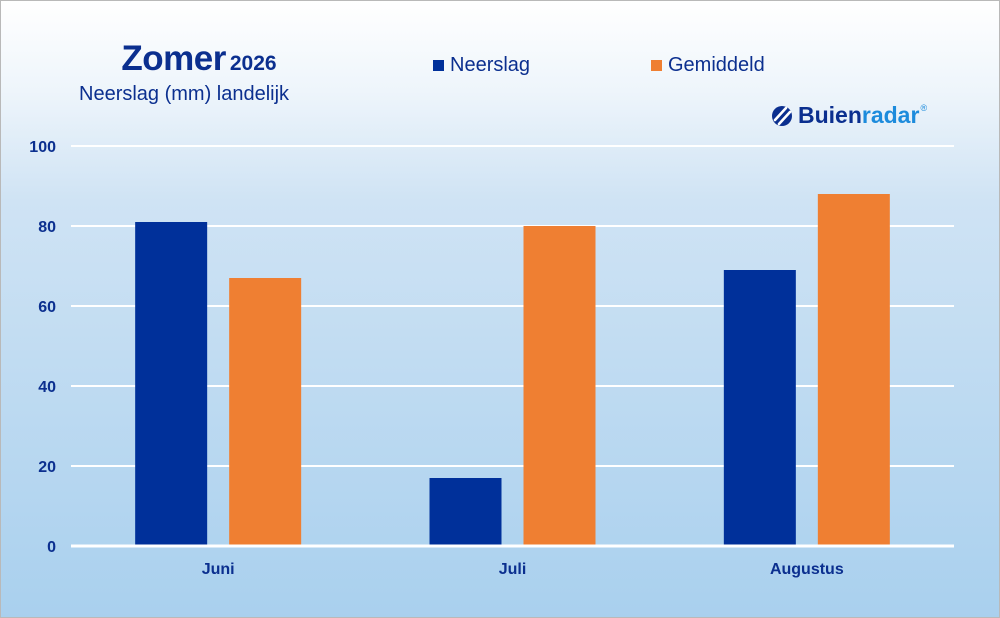 The height and width of the screenshot is (618, 1000). Describe the element at coordinates (559, 386) in the screenshot. I see `bar-gemiddeld-juli` at that location.